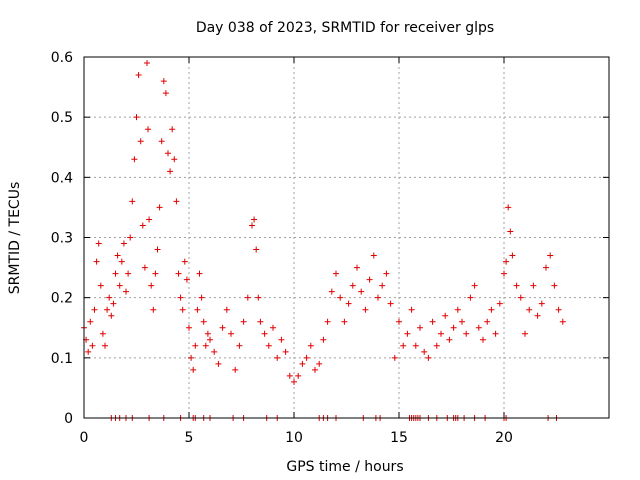 The height and width of the screenshot is (480, 640). Describe the element at coordinates (294, 438) in the screenshot. I see `x-tick-label: 10` at that location.